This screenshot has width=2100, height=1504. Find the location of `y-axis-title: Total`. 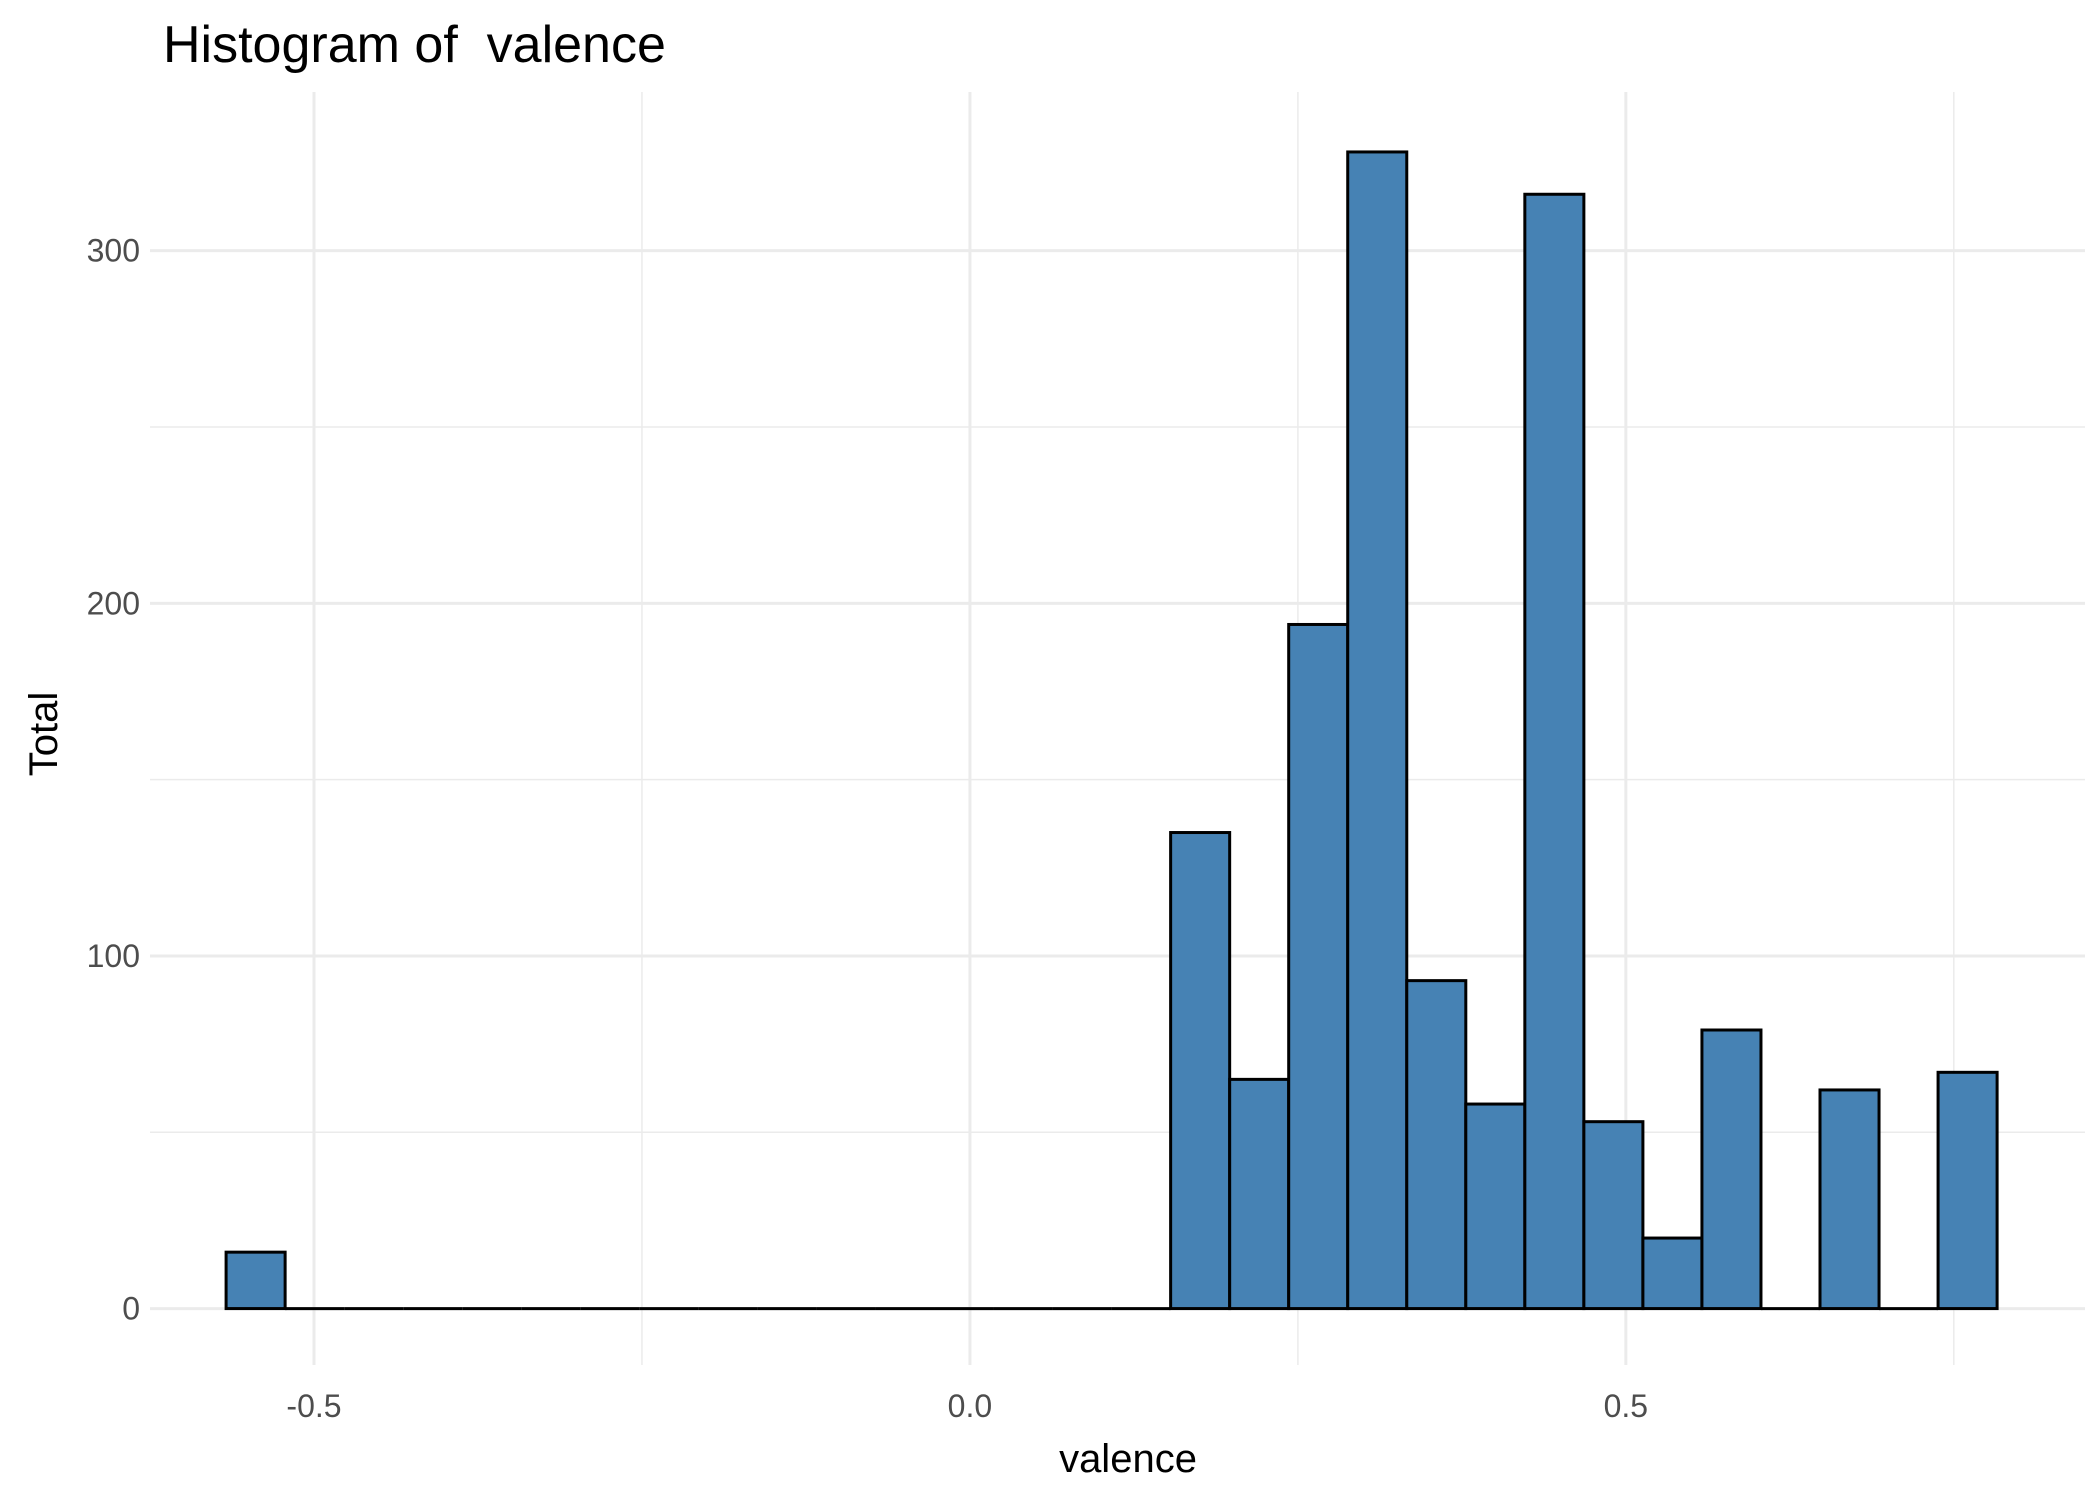

y-axis-title: Total is located at coordinates (44, 734).